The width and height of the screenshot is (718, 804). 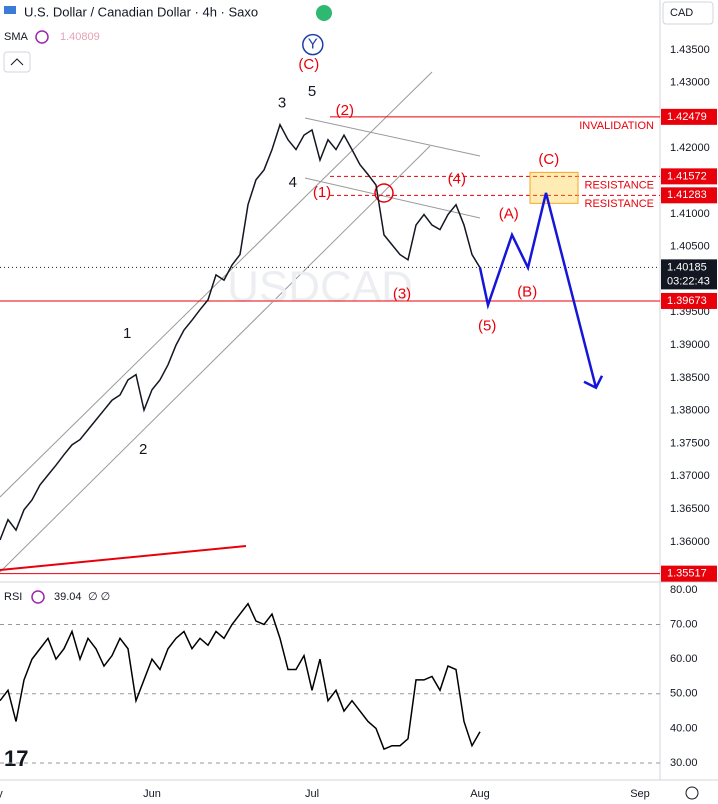 I want to click on y2-tick-label: 80.00, so click(x=684, y=590).